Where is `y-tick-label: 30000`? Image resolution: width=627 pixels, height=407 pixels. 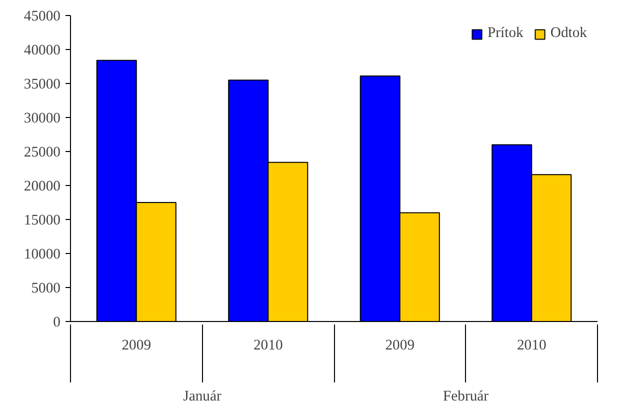 y-tick-label: 30000 is located at coordinates (42, 118).